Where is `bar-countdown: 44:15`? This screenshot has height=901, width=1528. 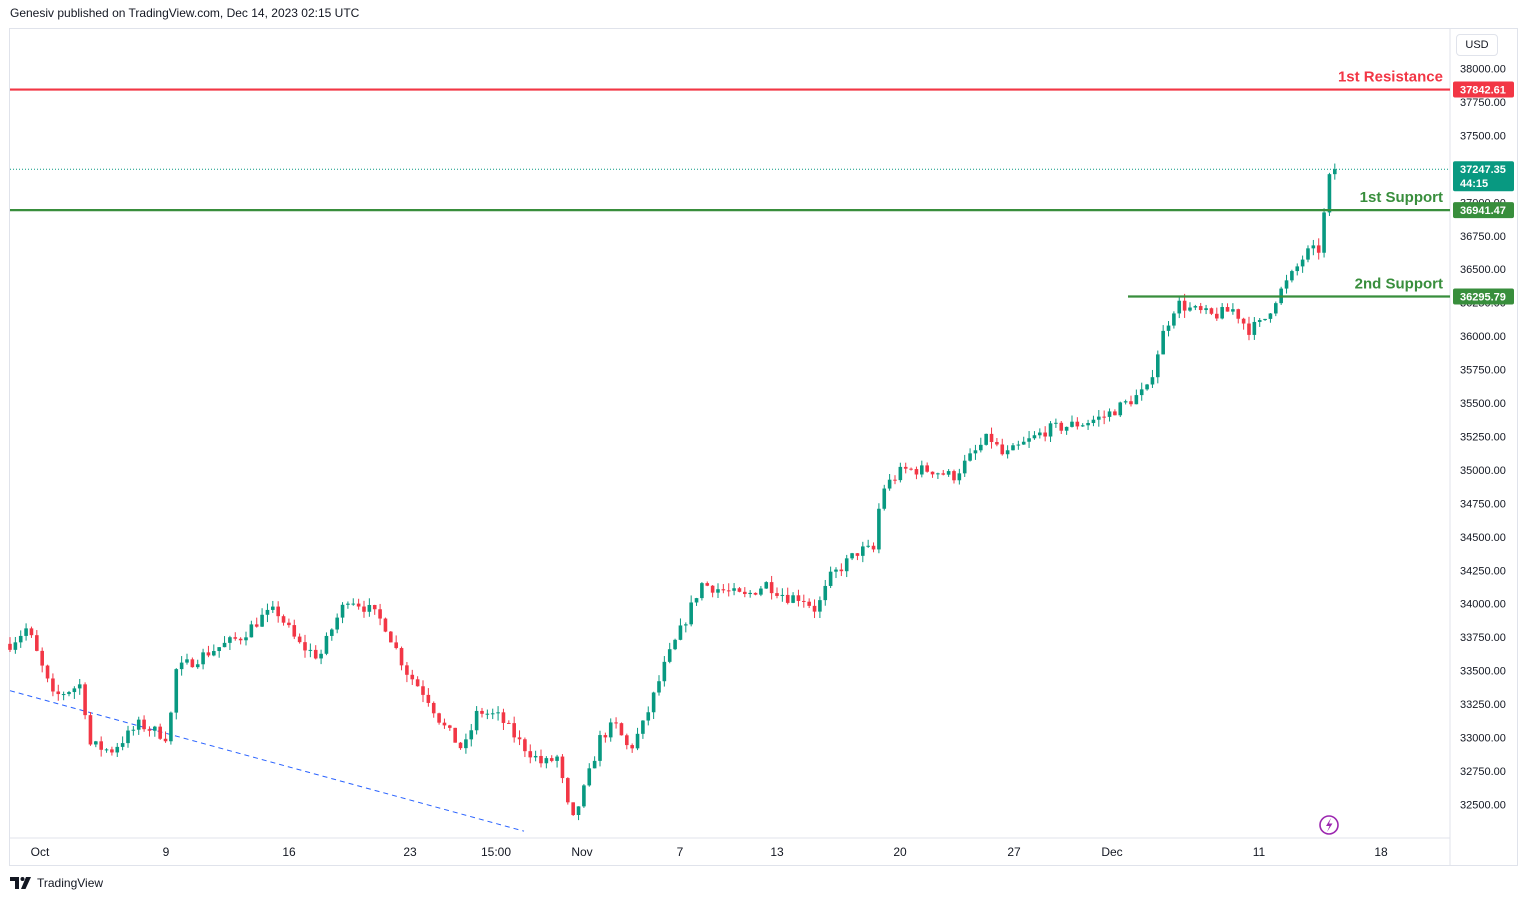
bar-countdown: 44:15 is located at coordinates (1474, 184).